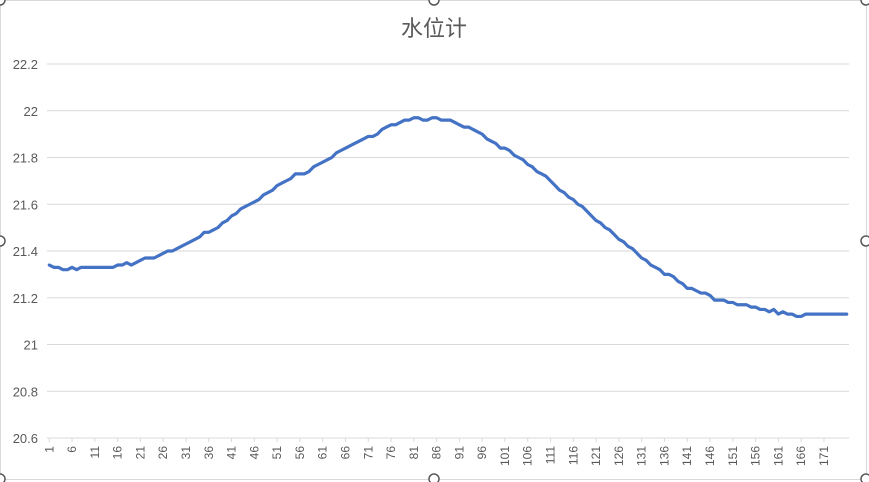 This screenshot has width=869, height=482. Describe the element at coordinates (25, 158) in the screenshot. I see `y-tick-label: 21.8` at that location.